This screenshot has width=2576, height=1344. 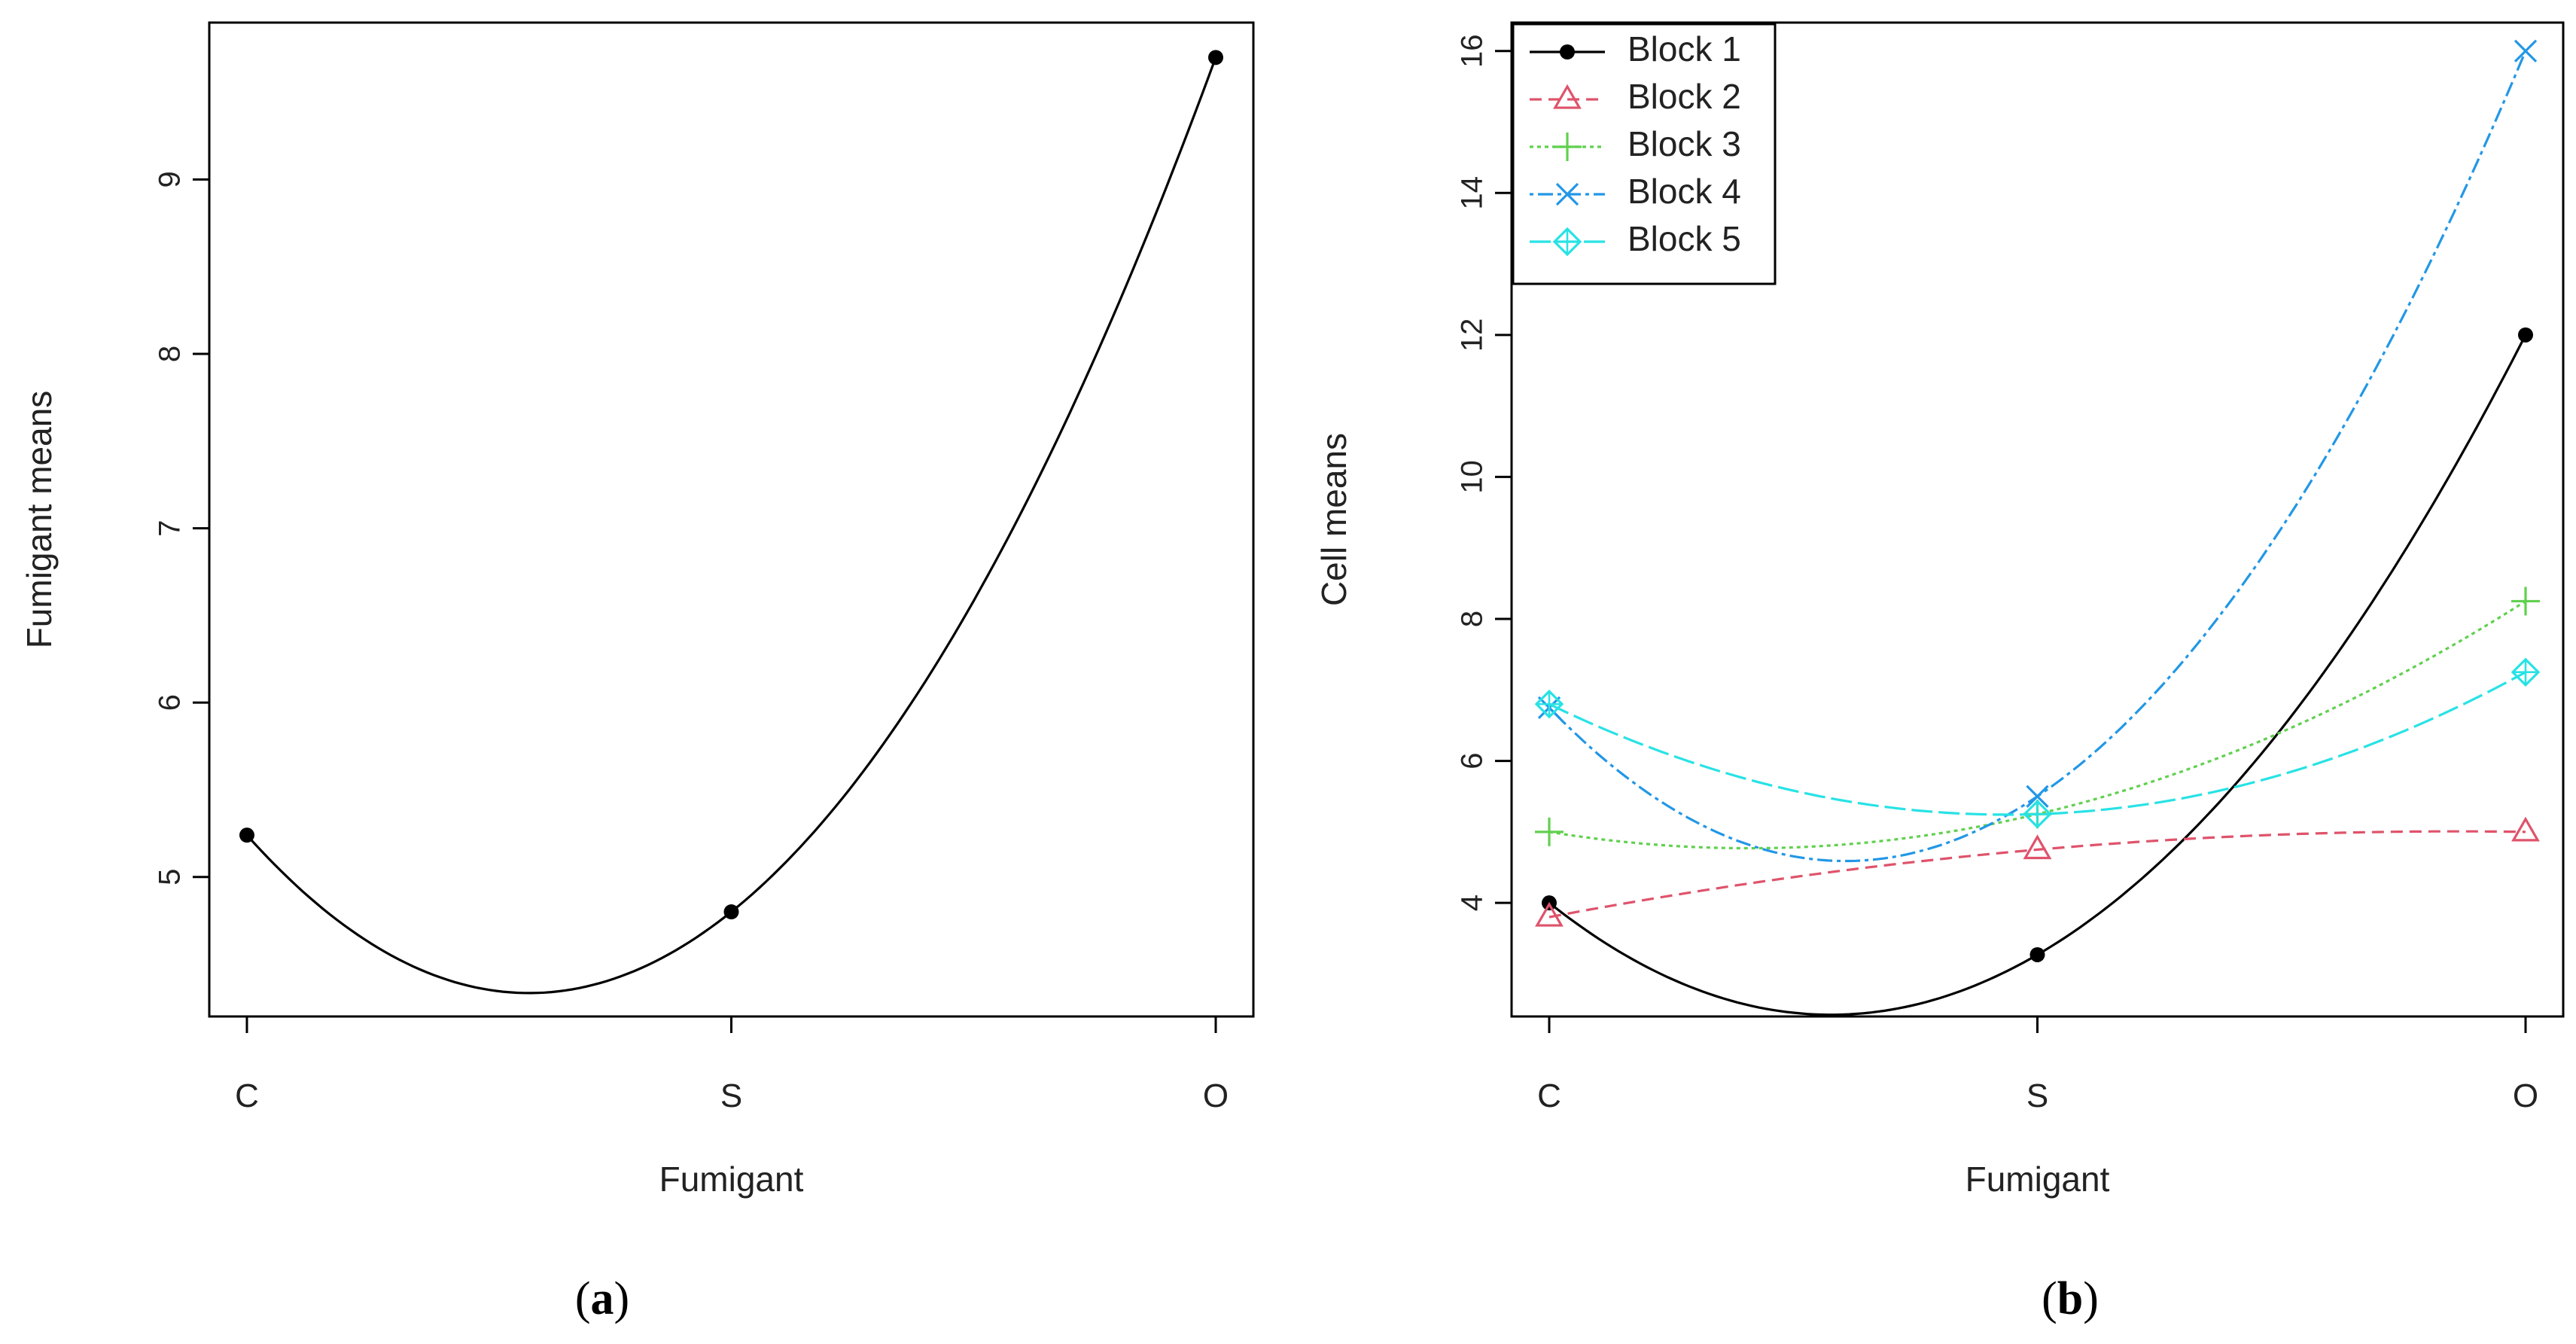 What do you see at coordinates (1685, 238) in the screenshot?
I see `legend-label: Block 5` at bounding box center [1685, 238].